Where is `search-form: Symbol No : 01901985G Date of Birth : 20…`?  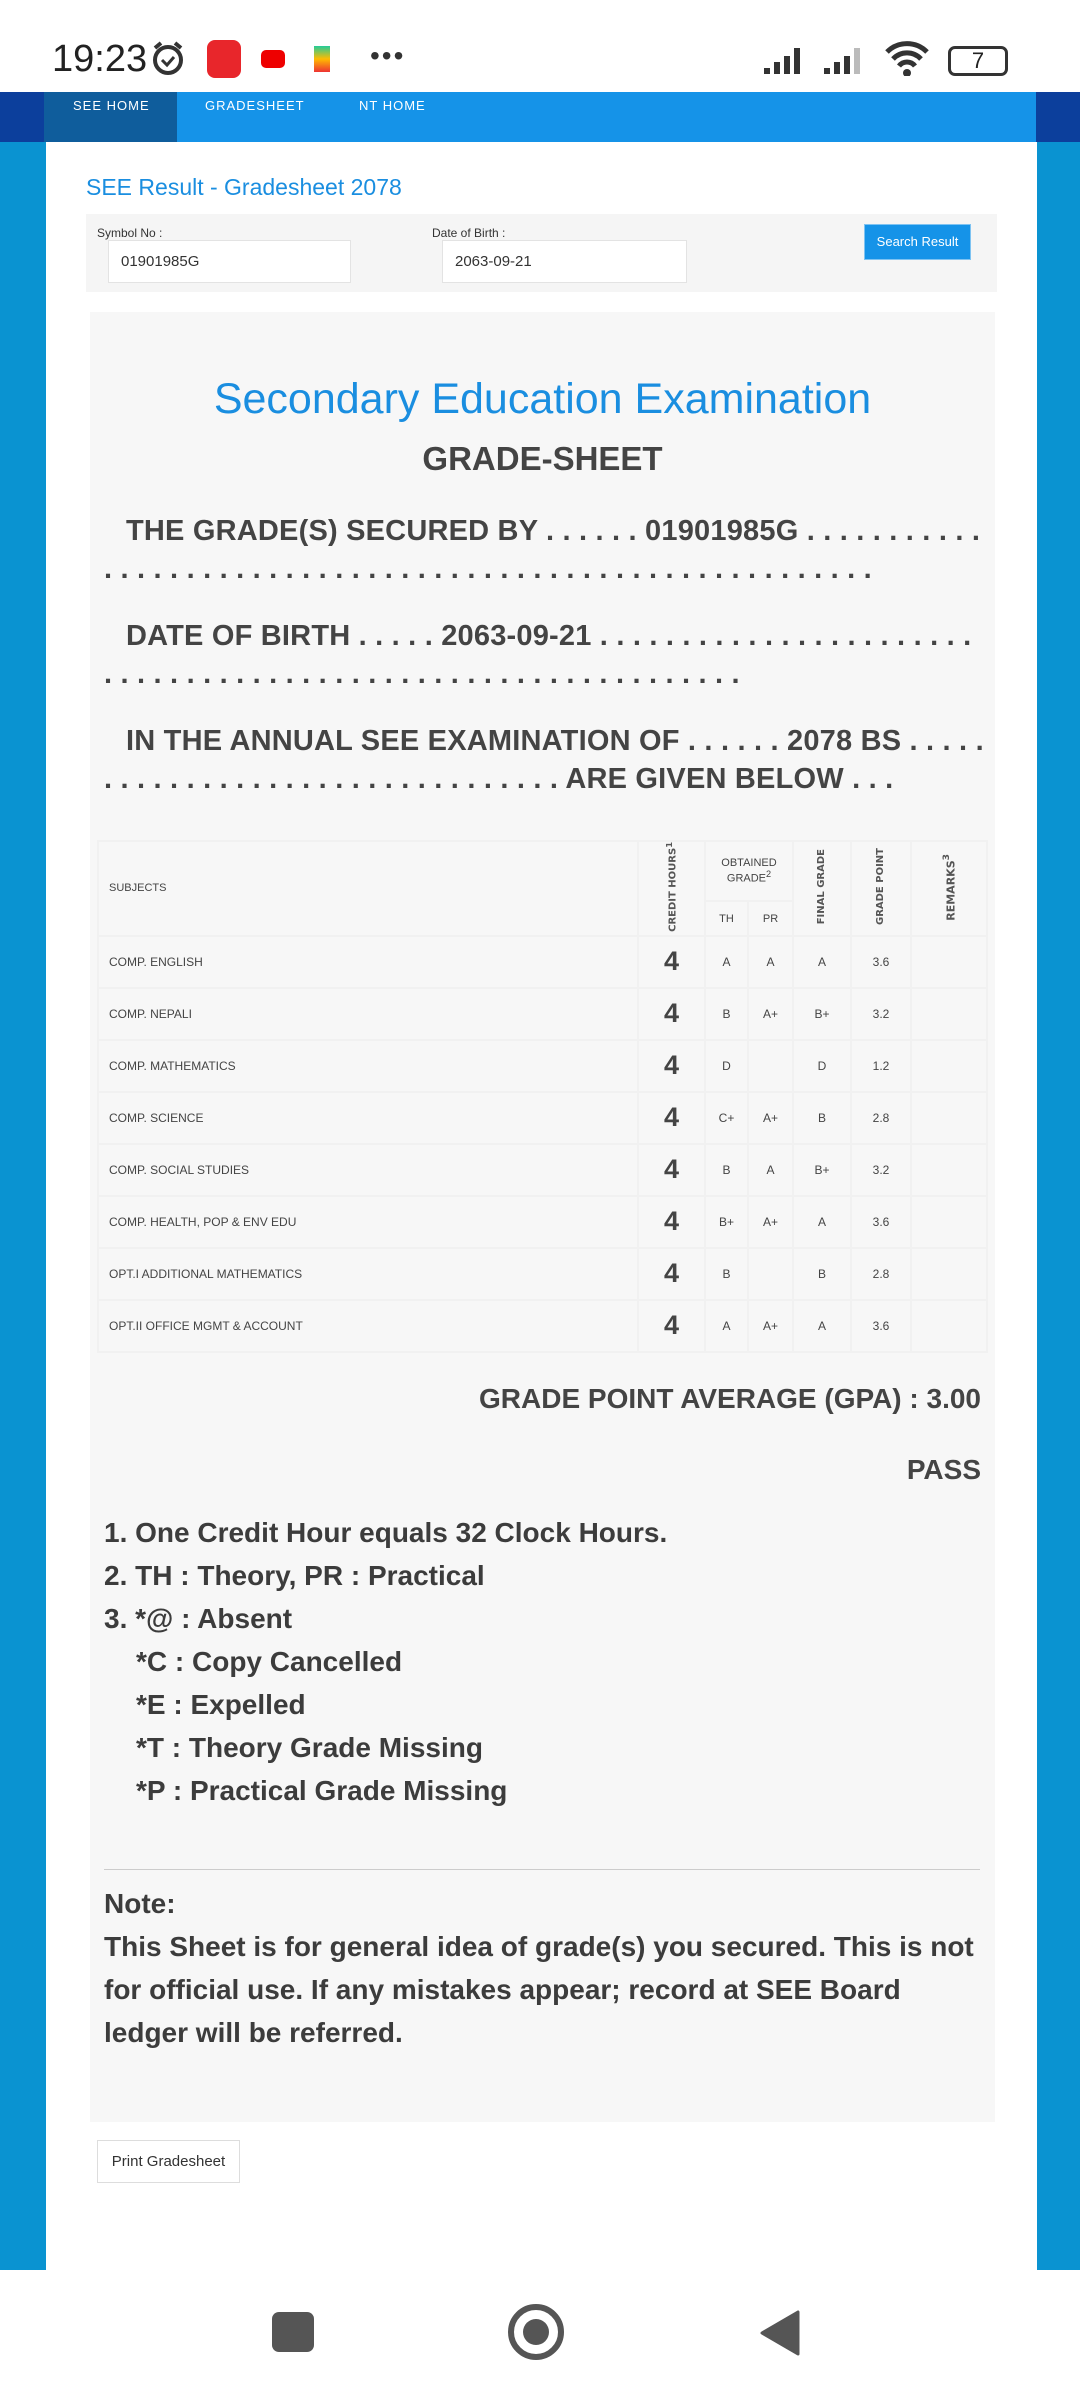 search-form: Symbol No : 01901985G Date of Birth : 20… is located at coordinates (541, 253).